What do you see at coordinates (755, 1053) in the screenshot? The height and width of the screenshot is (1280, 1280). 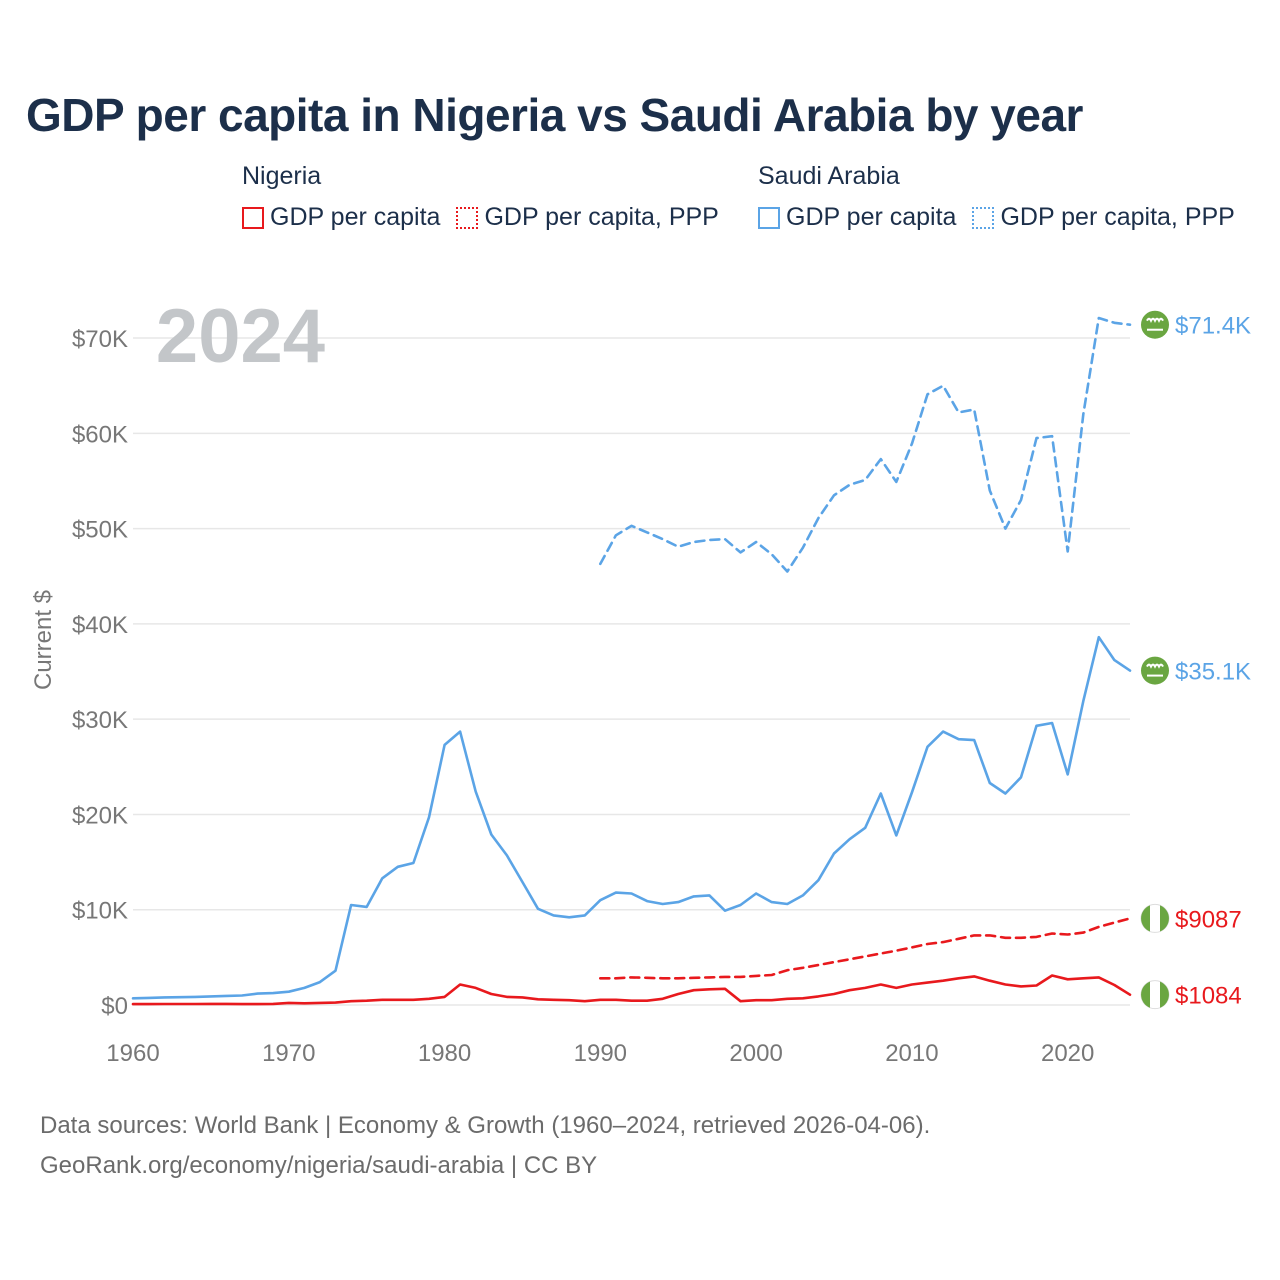 I see `x-tick-label: 2000` at bounding box center [755, 1053].